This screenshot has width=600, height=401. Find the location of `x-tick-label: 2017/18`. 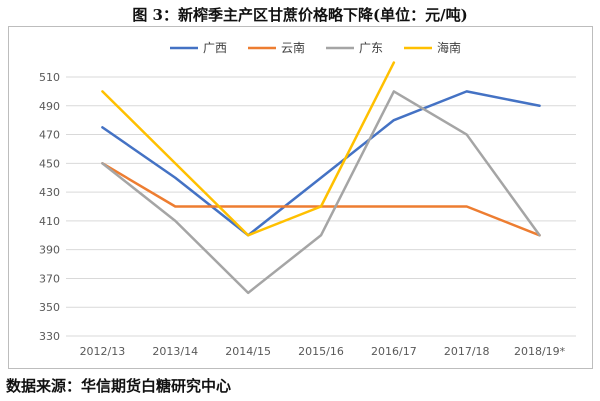

x-tick-label: 2017/18 is located at coordinates (467, 351).